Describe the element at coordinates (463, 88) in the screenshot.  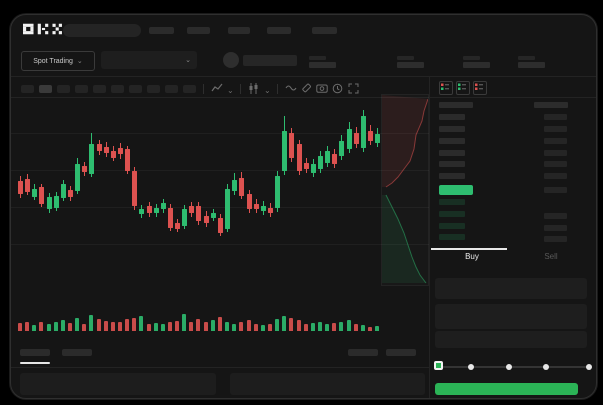
I see `orderbook-view-bids-icon` at that location.